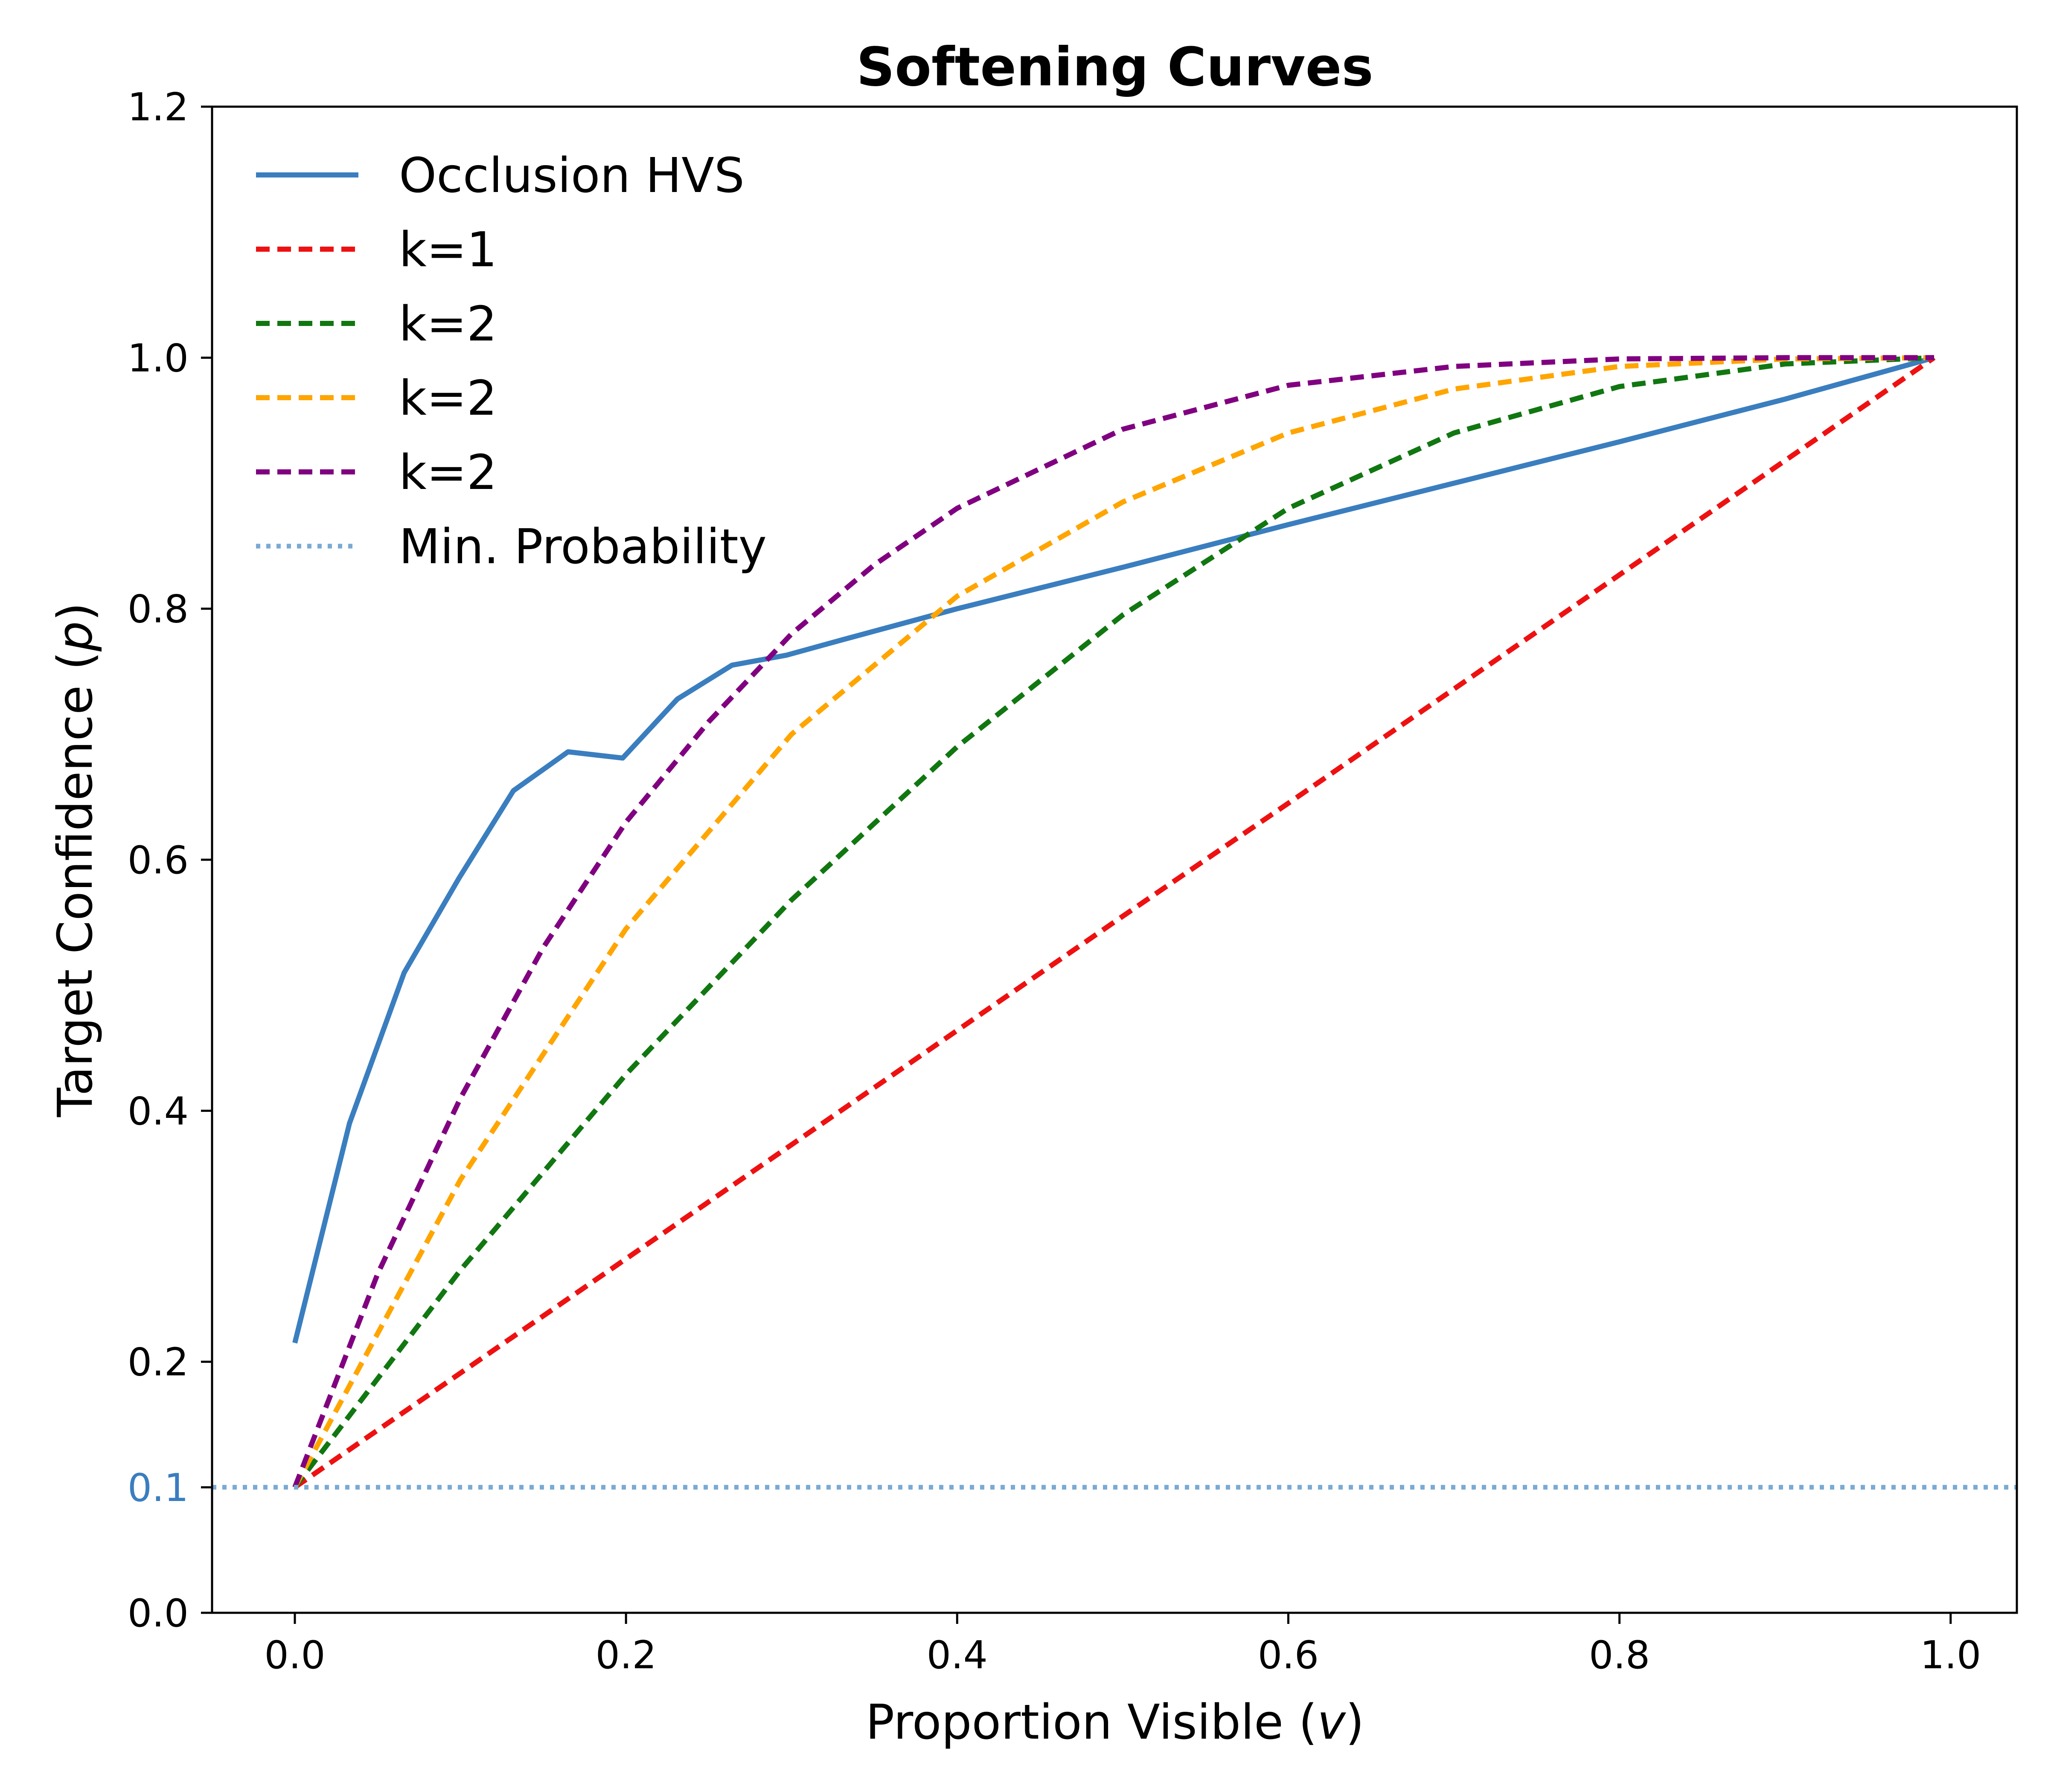 Image resolution: width=2048 pixels, height=1792 pixels. What do you see at coordinates (1951, 1655) in the screenshot?
I see `x-tick-label: 1.0` at bounding box center [1951, 1655].